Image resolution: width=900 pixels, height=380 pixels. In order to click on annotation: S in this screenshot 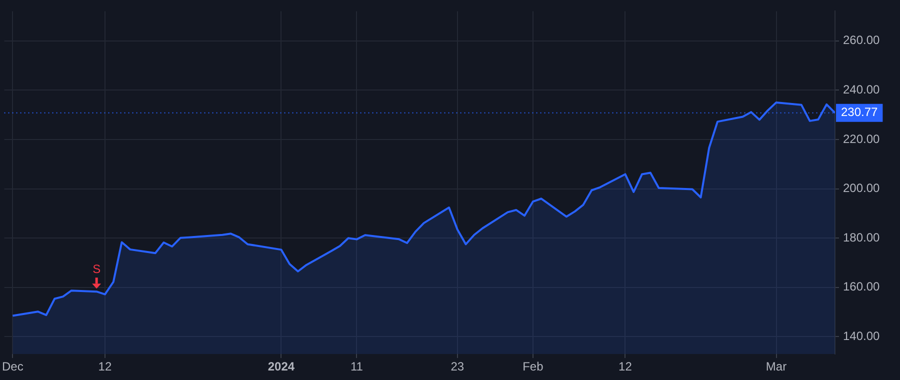, I will do `click(96, 269)`.